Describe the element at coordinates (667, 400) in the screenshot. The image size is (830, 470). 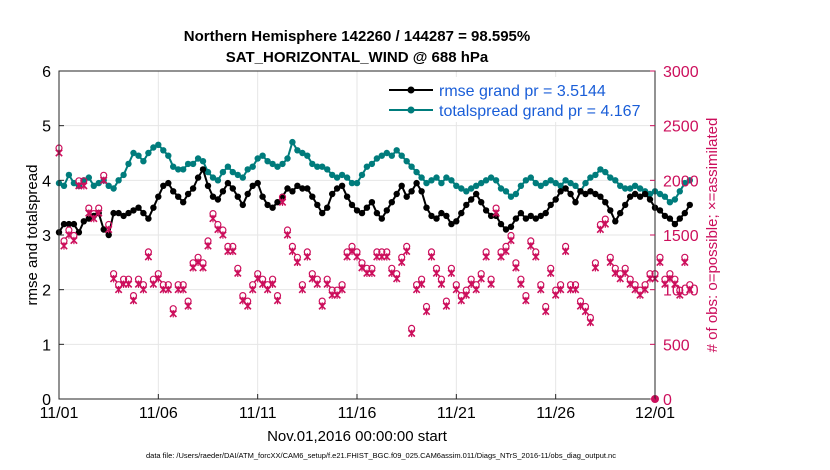
I see `y-right-tick-label: 0` at that location.